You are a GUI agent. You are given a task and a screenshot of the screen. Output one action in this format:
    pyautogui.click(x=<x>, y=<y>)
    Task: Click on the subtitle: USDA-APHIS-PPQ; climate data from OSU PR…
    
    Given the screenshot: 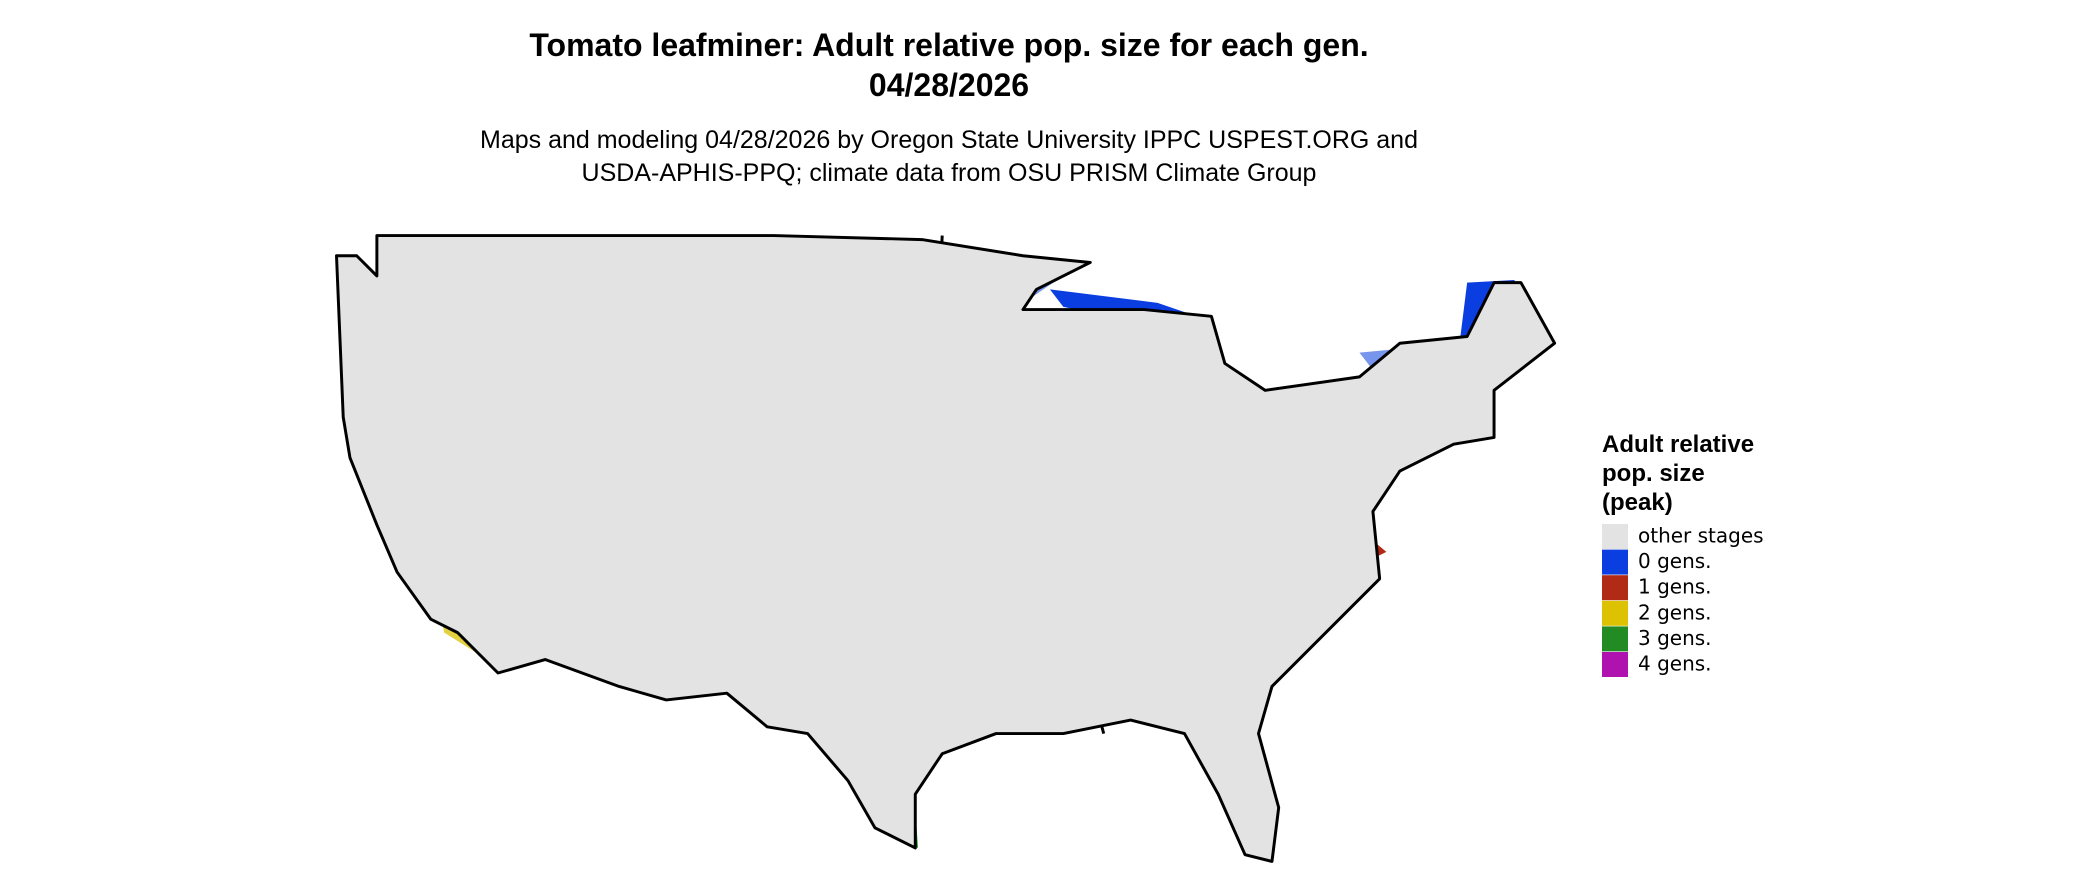 What is the action you would take?
    pyautogui.click(x=949, y=173)
    